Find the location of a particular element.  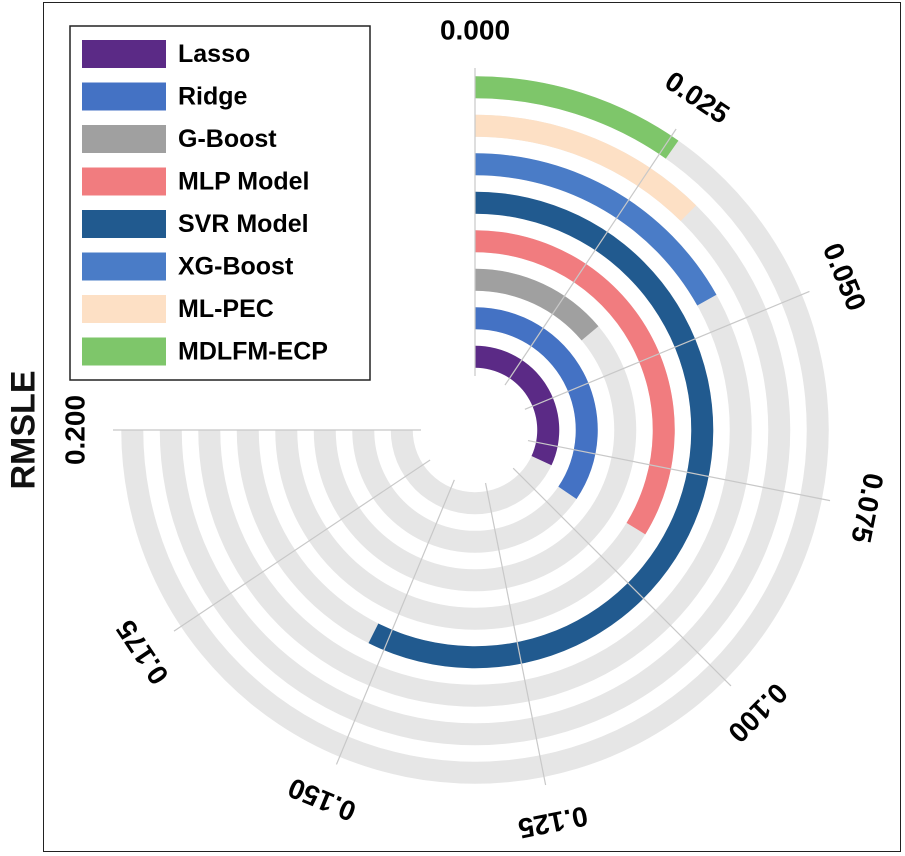

bar-mlp-model is located at coordinates (575, 382).